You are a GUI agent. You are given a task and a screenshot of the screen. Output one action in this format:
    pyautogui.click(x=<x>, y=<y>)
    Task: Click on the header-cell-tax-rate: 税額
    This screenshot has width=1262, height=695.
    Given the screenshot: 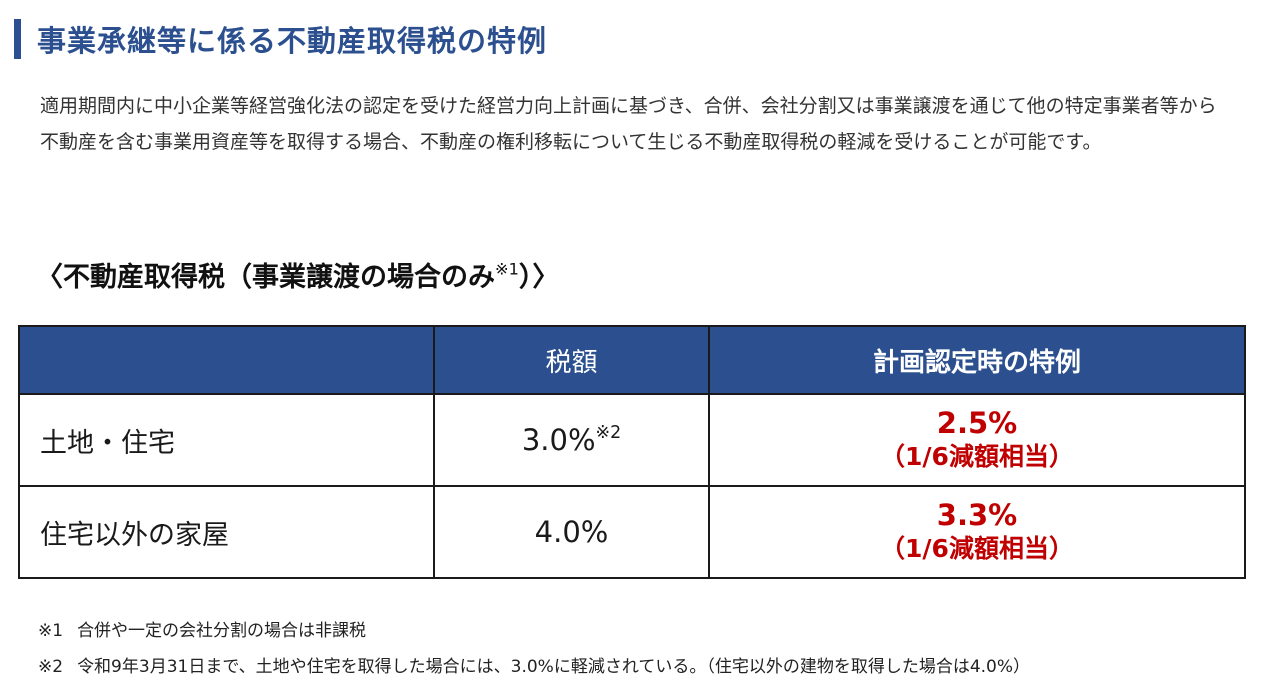 What is the action you would take?
    pyautogui.click(x=571, y=360)
    